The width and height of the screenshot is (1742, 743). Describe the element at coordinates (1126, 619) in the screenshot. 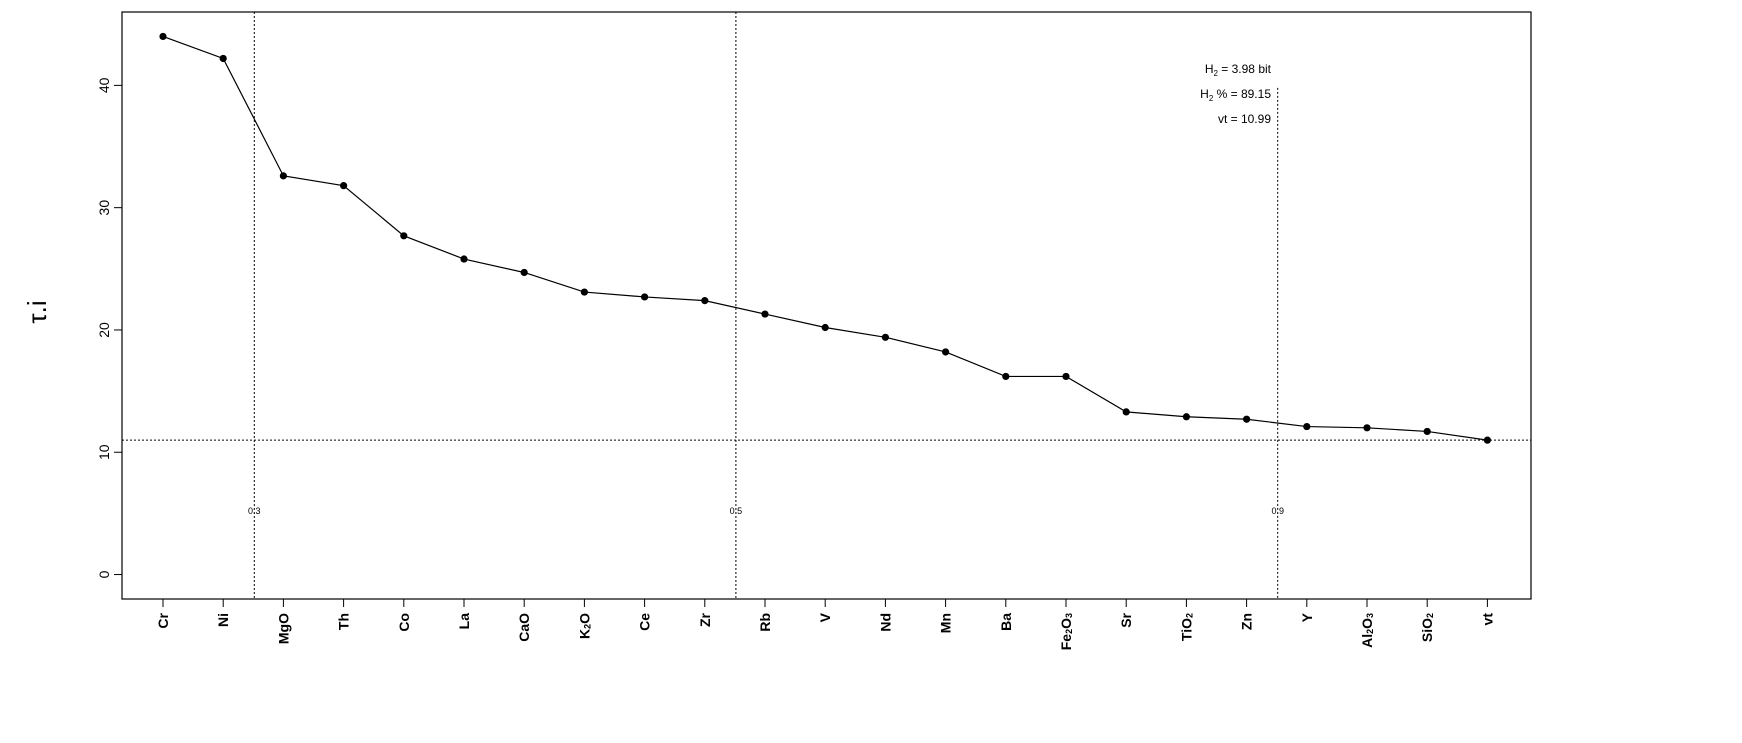

I see `x-tick-label: Sr` at that location.